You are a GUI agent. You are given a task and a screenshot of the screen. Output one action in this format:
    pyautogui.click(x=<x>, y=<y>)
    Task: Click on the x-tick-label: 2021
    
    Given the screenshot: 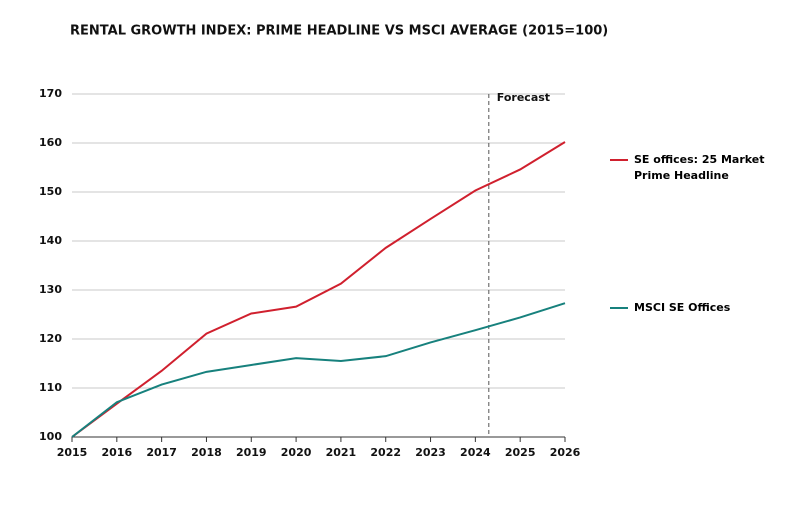 What is the action you would take?
    pyautogui.click(x=341, y=452)
    